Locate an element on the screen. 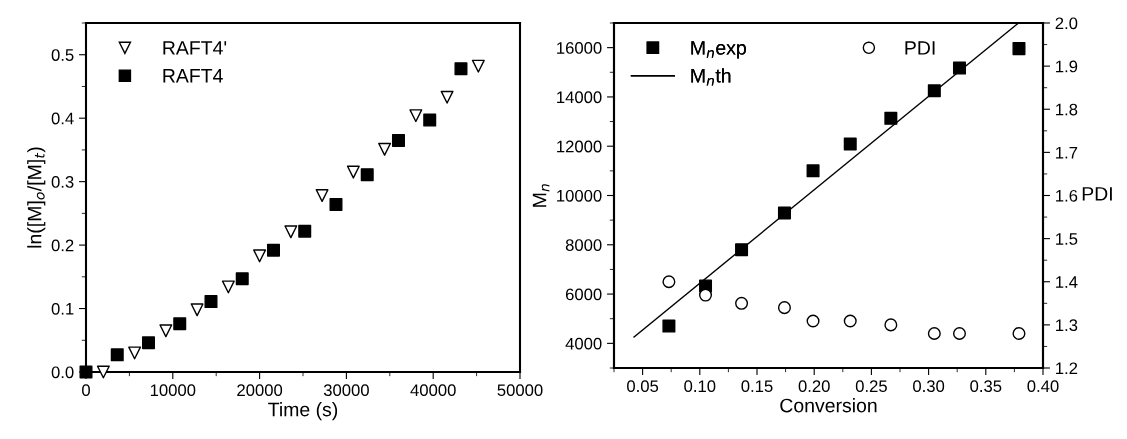  y2-tick-label: 1.7 is located at coordinates (1067, 152).